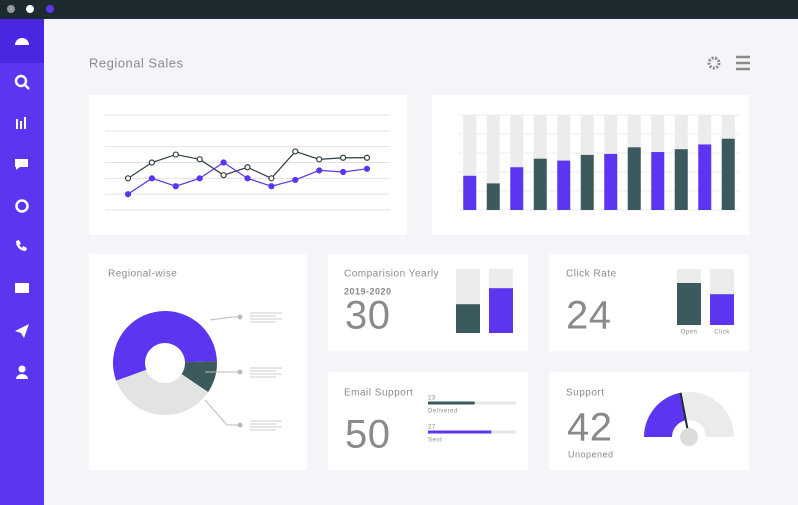  Describe the element at coordinates (591, 274) in the screenshot. I see `card-title: Click Rate` at that location.